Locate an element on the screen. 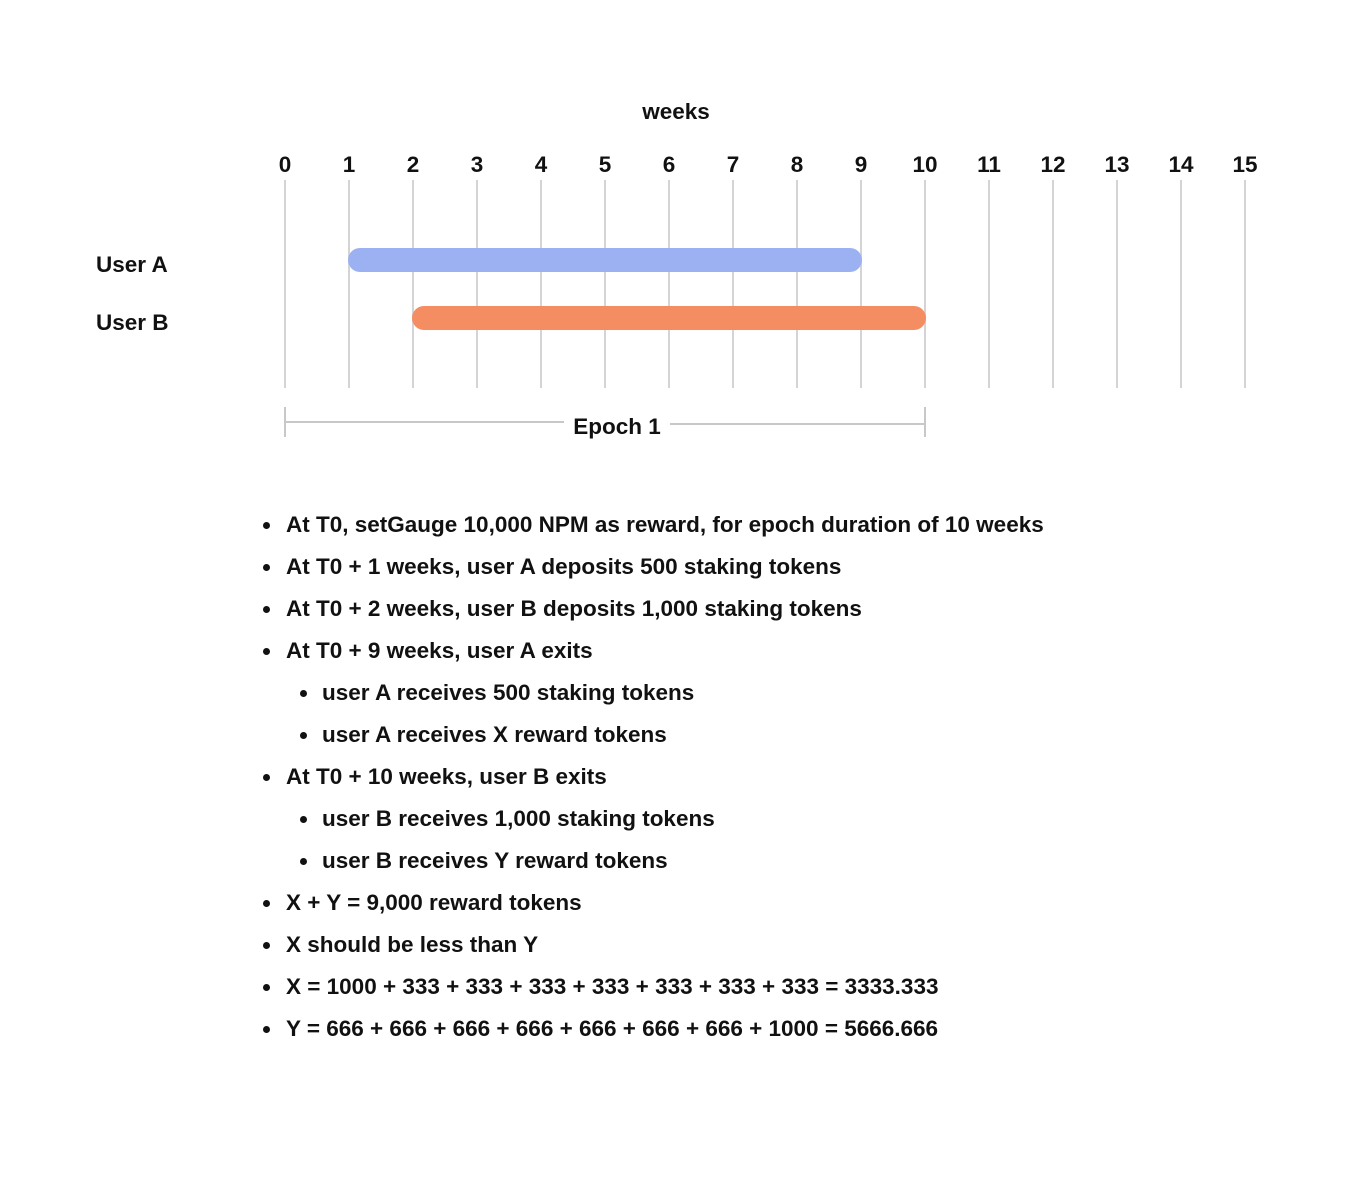 Image resolution: width=1352 pixels, height=1202 pixels. week-gridlines is located at coordinates (765, 284).